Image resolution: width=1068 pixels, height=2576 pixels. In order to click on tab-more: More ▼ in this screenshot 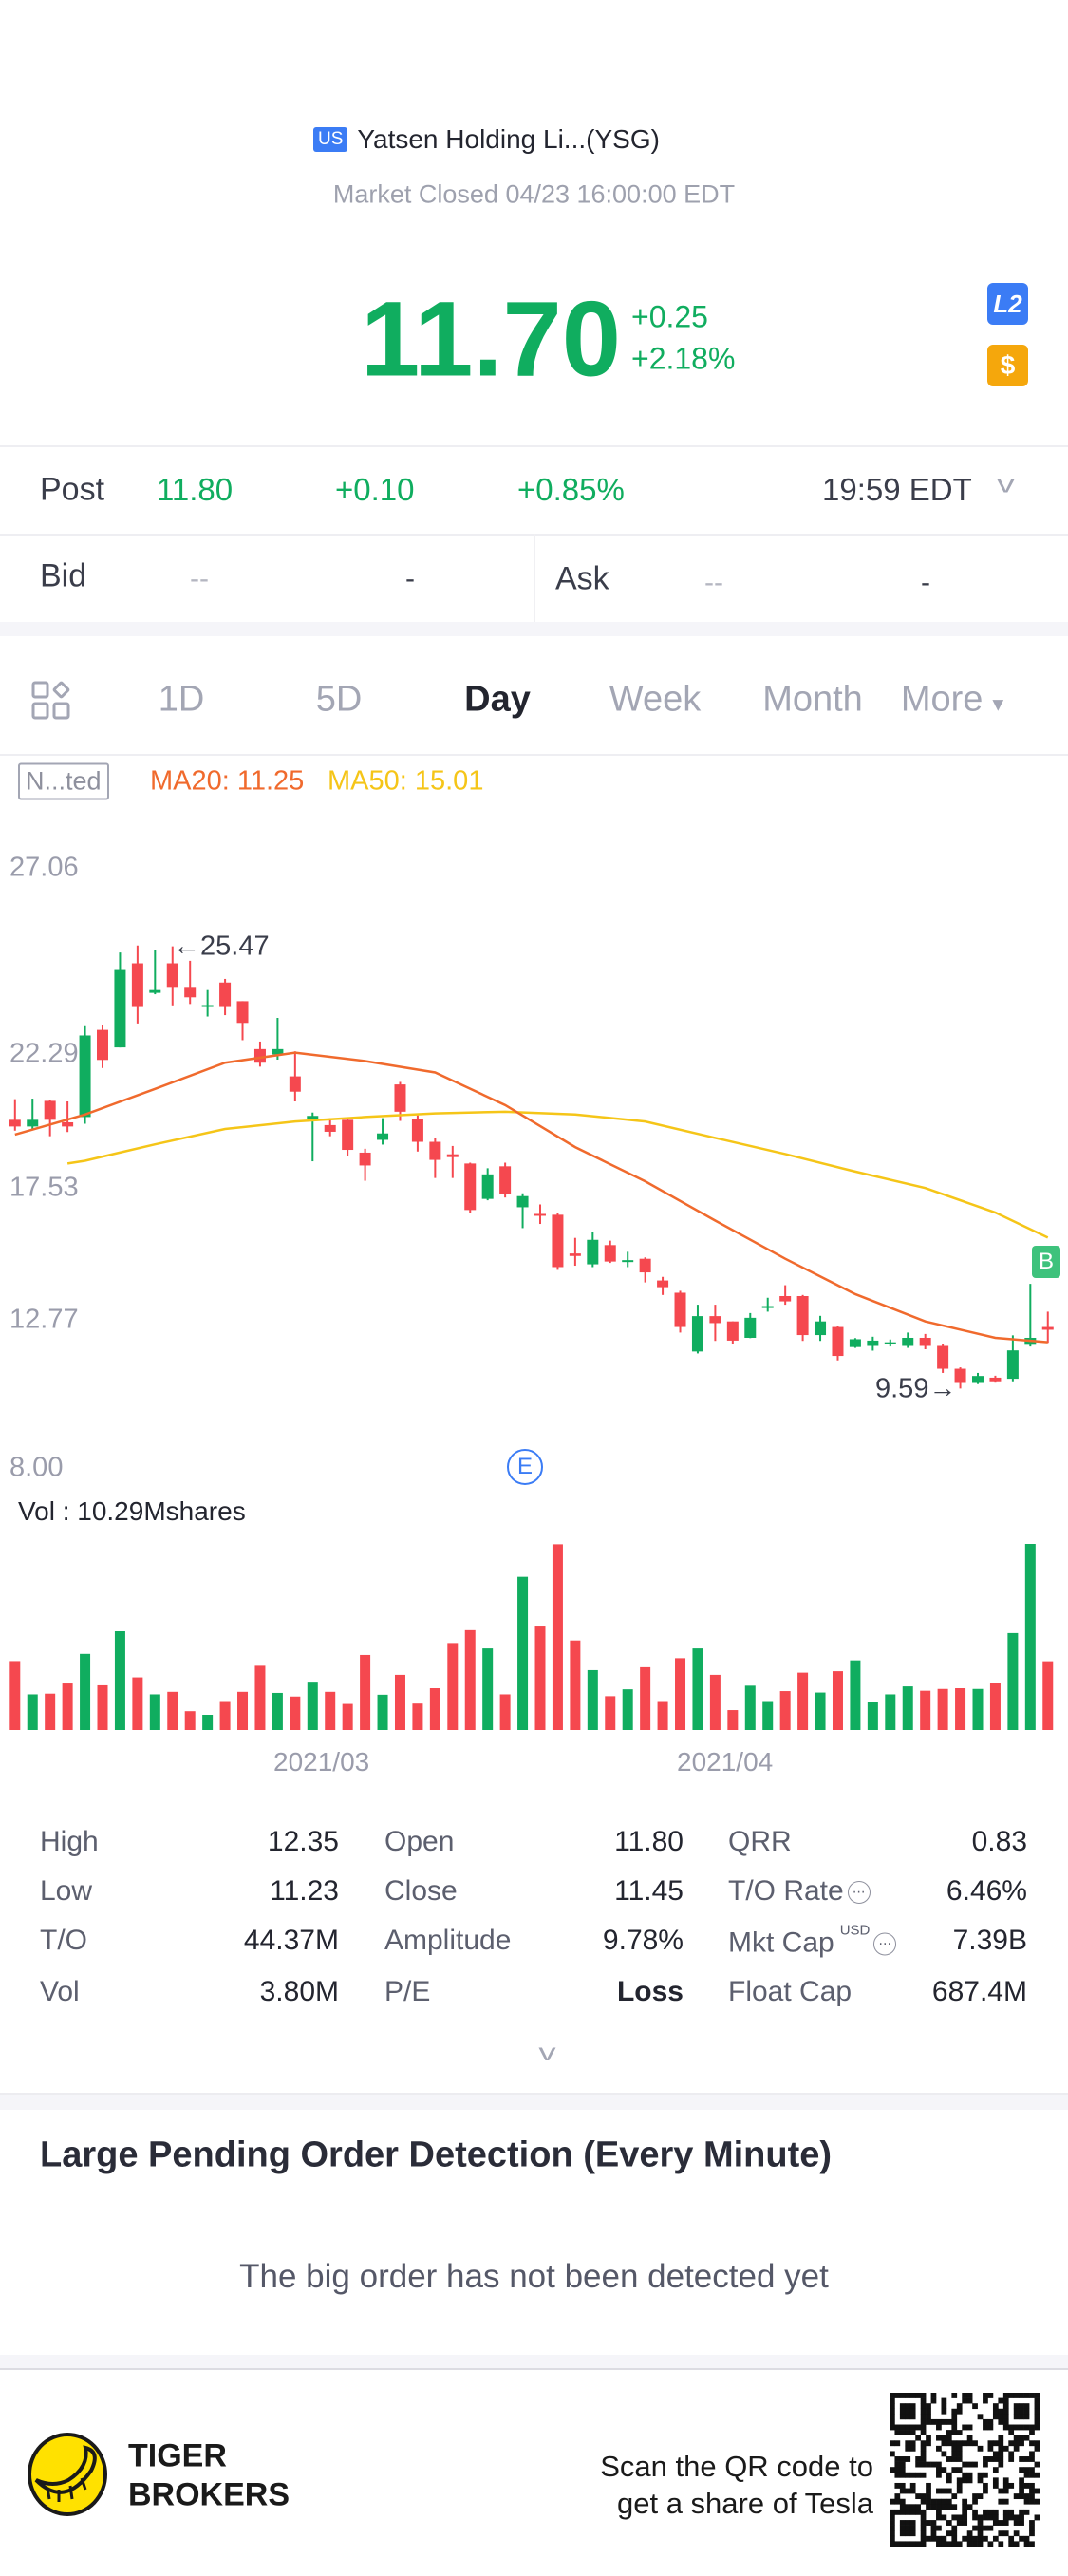, I will do `click(954, 700)`.